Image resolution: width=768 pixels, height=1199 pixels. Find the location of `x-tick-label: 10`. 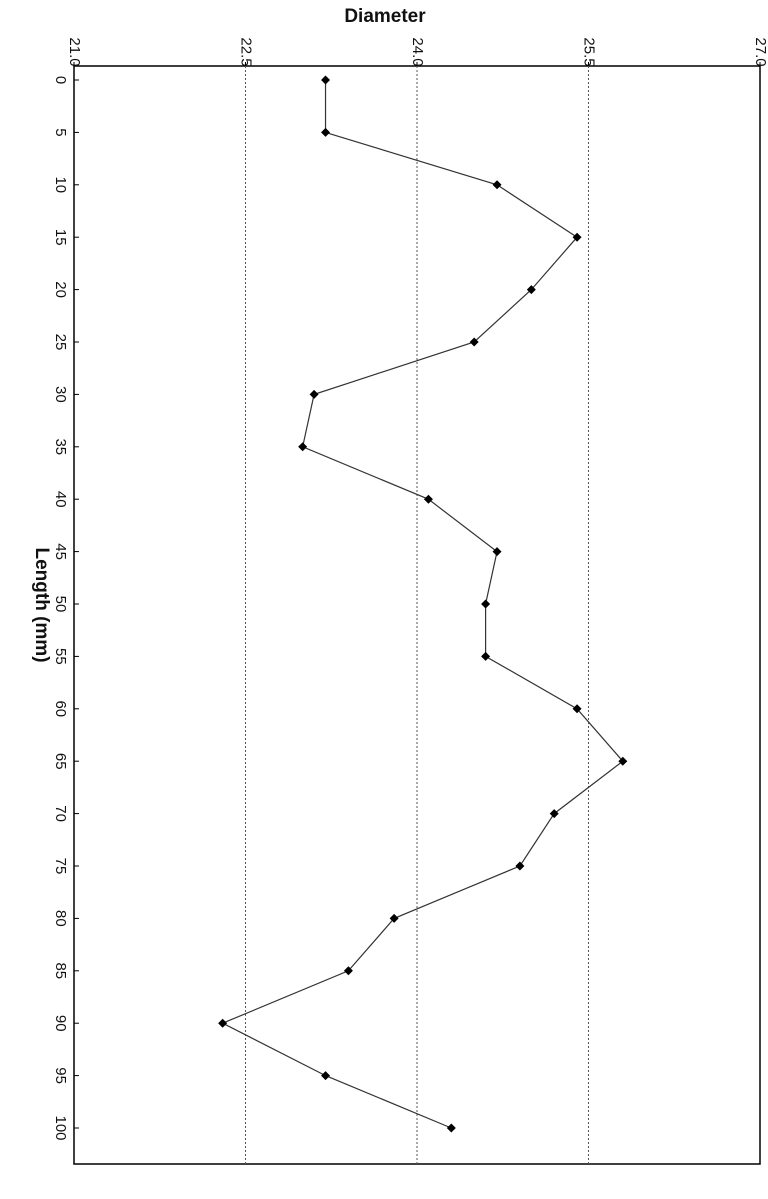

x-tick-label: 10 is located at coordinates (60, 184).